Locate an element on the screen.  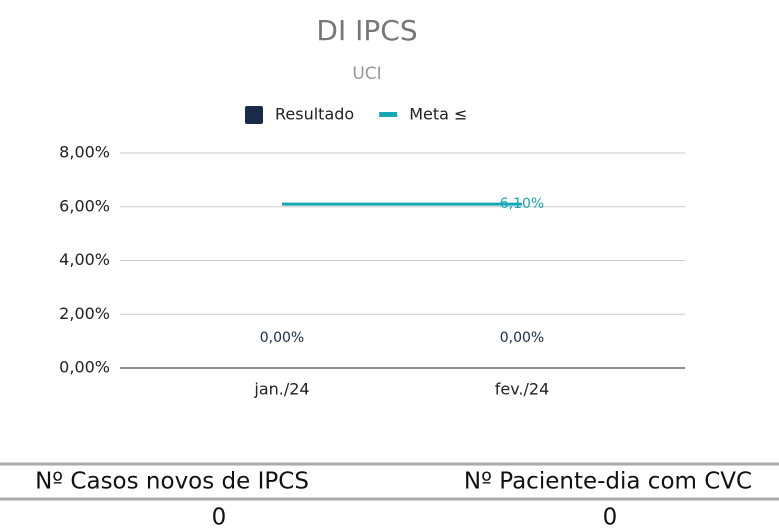
y-tick-label: 0,00% is located at coordinates (84, 367).